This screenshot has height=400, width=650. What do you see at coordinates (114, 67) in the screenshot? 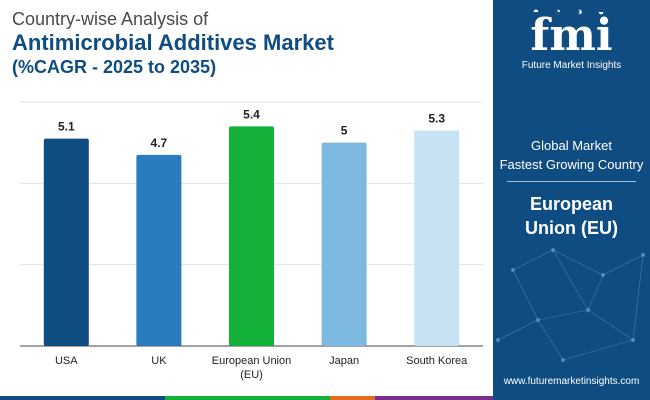
I see `title-line-3: (%CAGR - 2025 to 2035)` at bounding box center [114, 67].